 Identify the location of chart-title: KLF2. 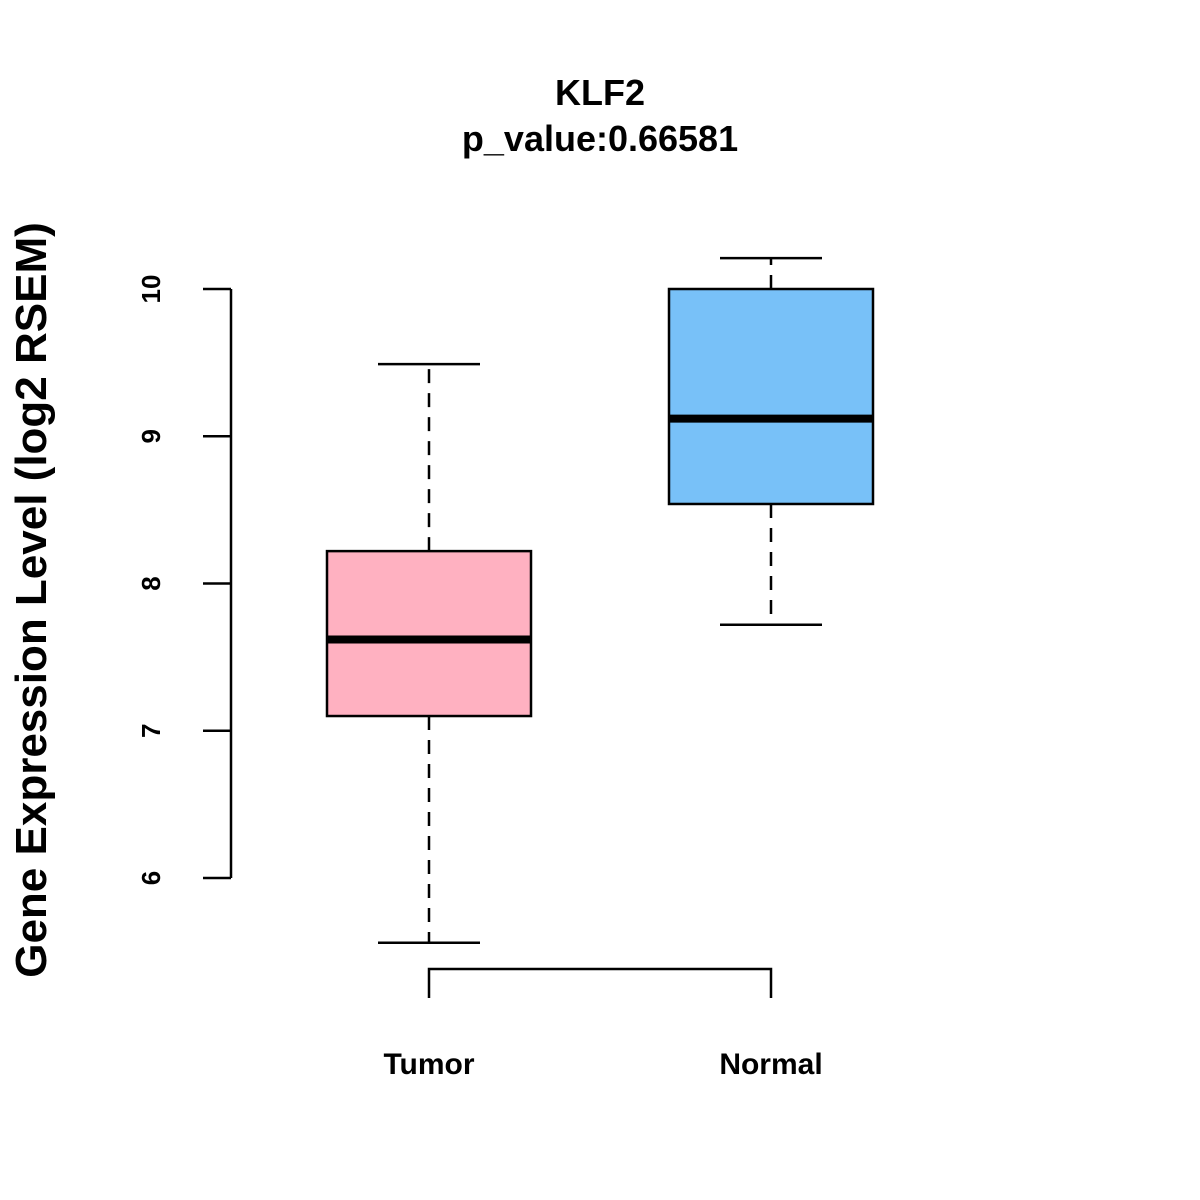
(600, 92).